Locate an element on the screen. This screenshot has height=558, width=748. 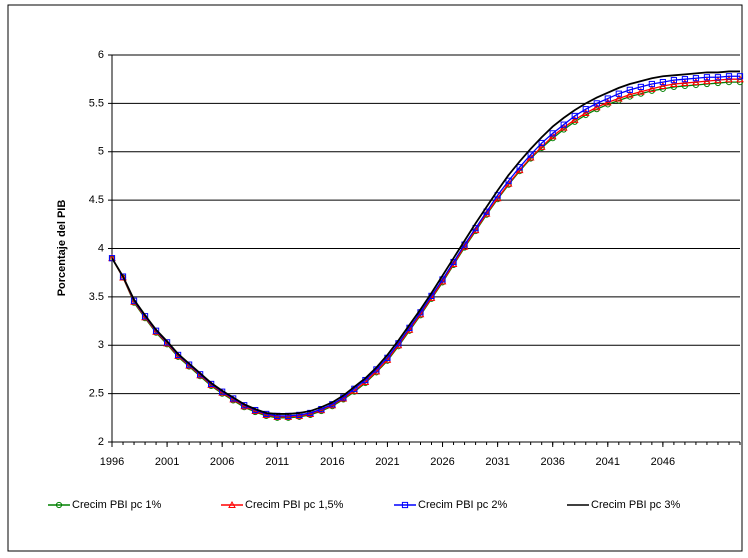
x-tick-label: 1996 is located at coordinates (112, 462).